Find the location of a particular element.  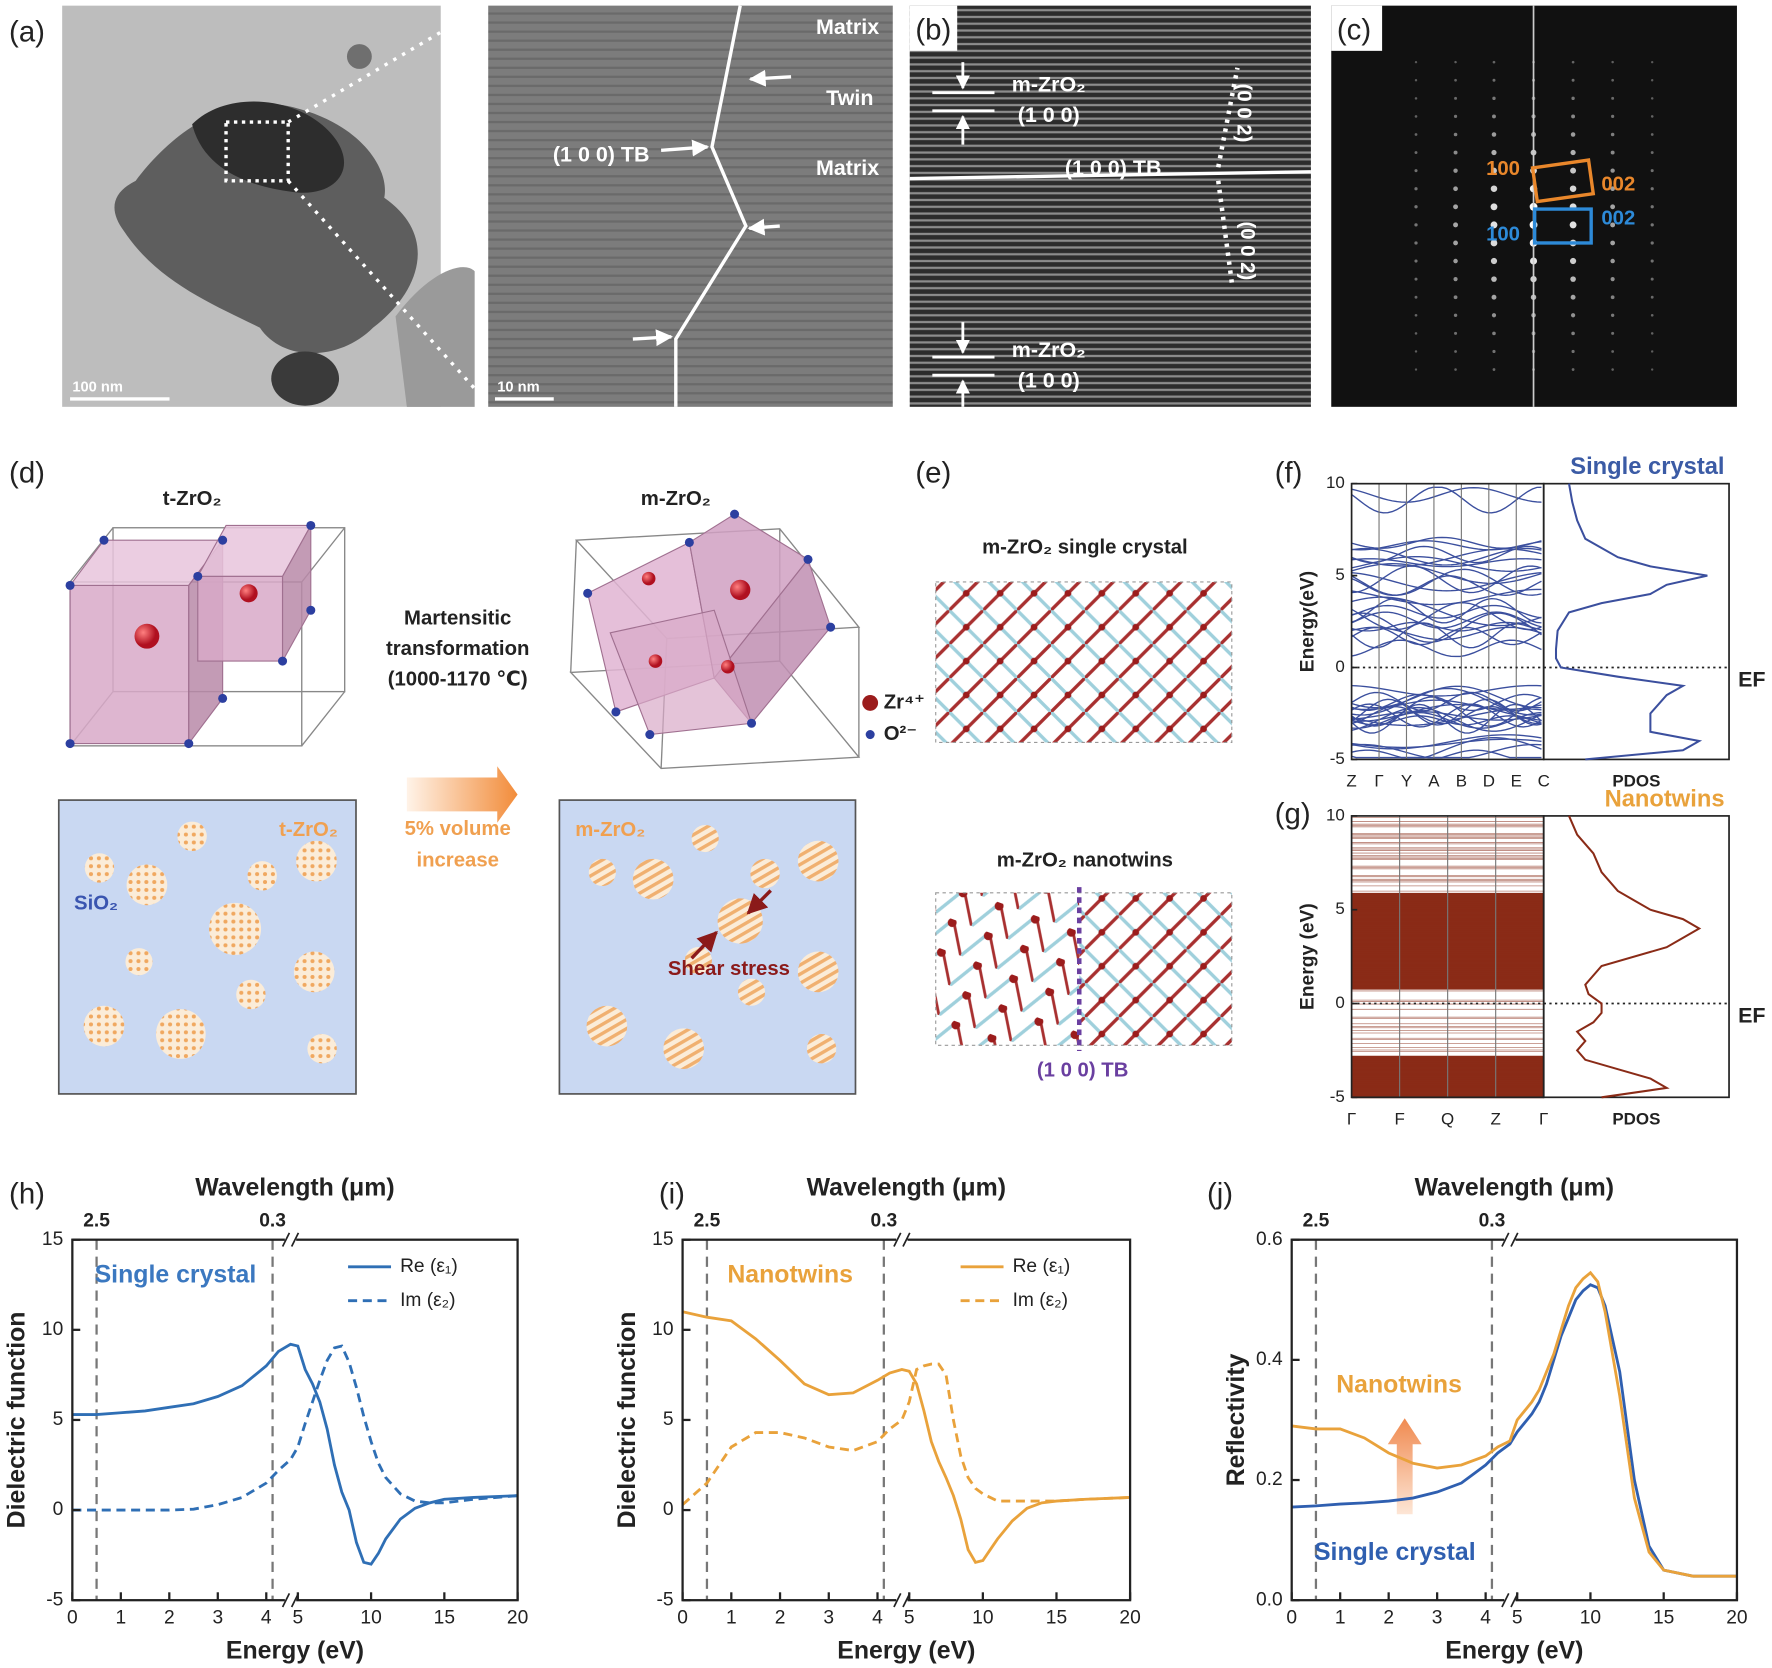

annotation: Shear stress is located at coordinates (729, 969).